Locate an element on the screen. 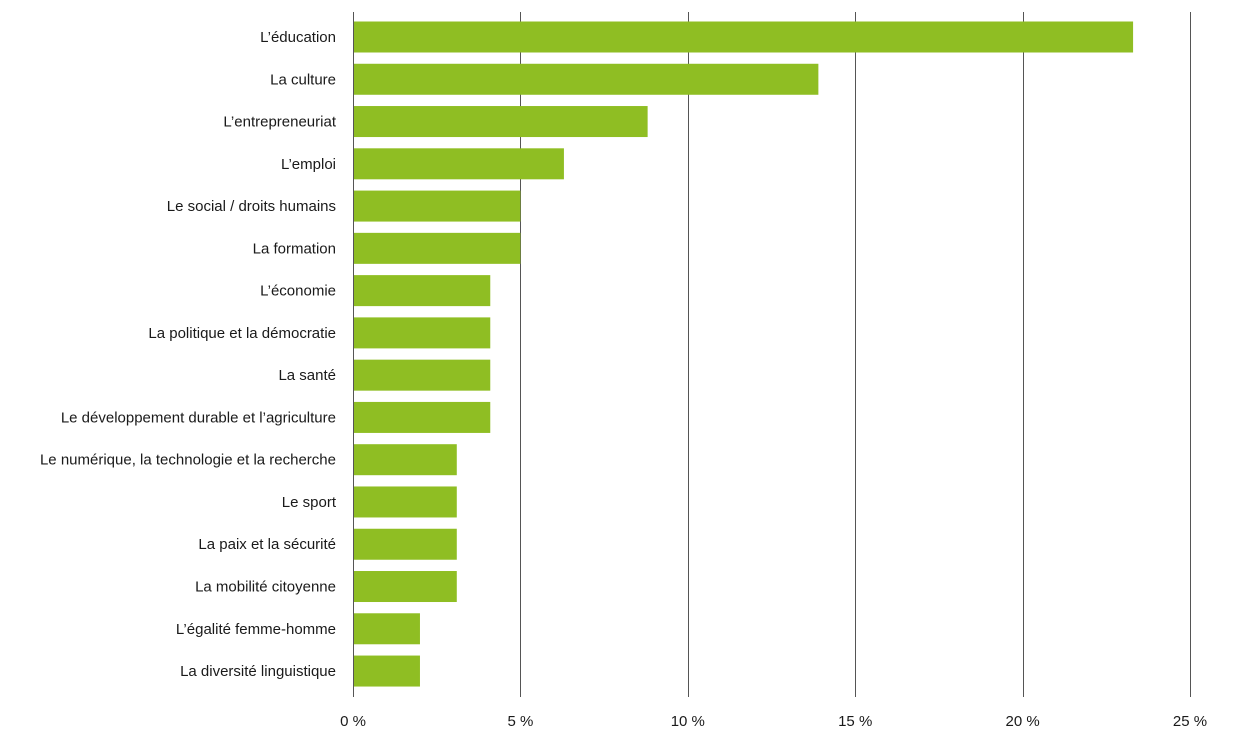 The height and width of the screenshot is (737, 1236). category-label: L’emploi is located at coordinates (308, 164).